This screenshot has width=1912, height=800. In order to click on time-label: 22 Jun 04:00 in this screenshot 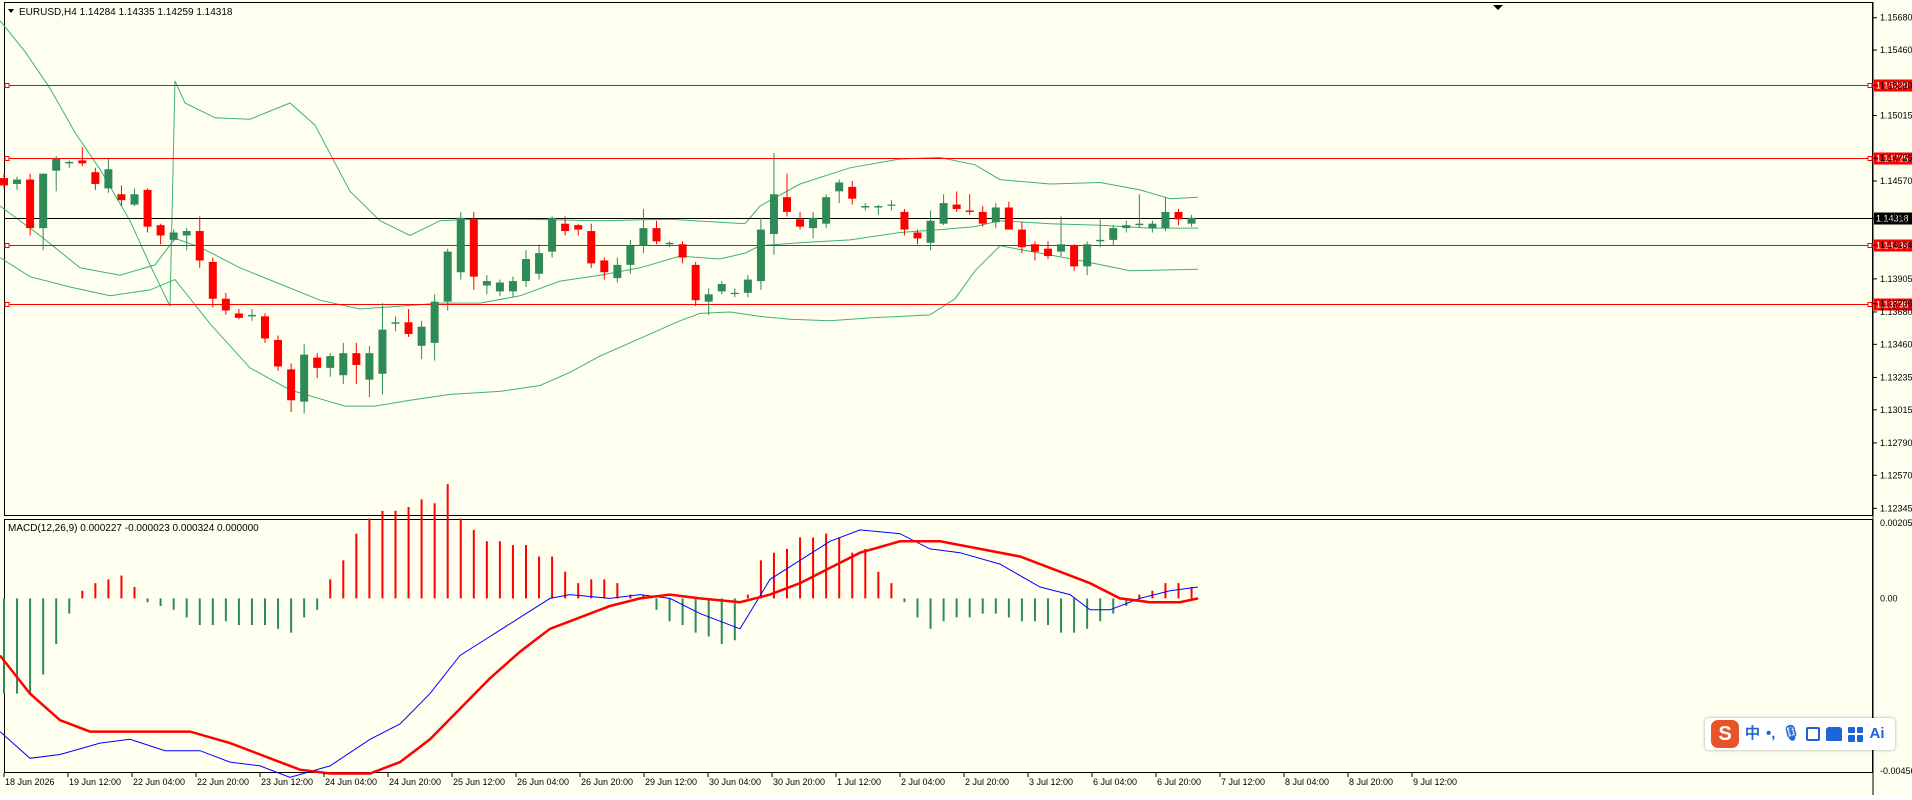, I will do `click(159, 782)`.